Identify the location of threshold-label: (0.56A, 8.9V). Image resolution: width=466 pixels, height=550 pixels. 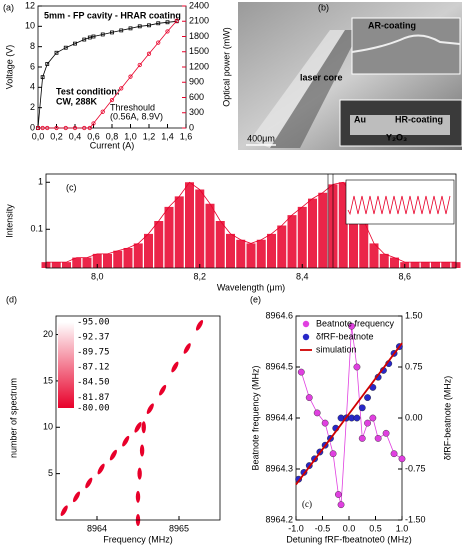
(136, 116).